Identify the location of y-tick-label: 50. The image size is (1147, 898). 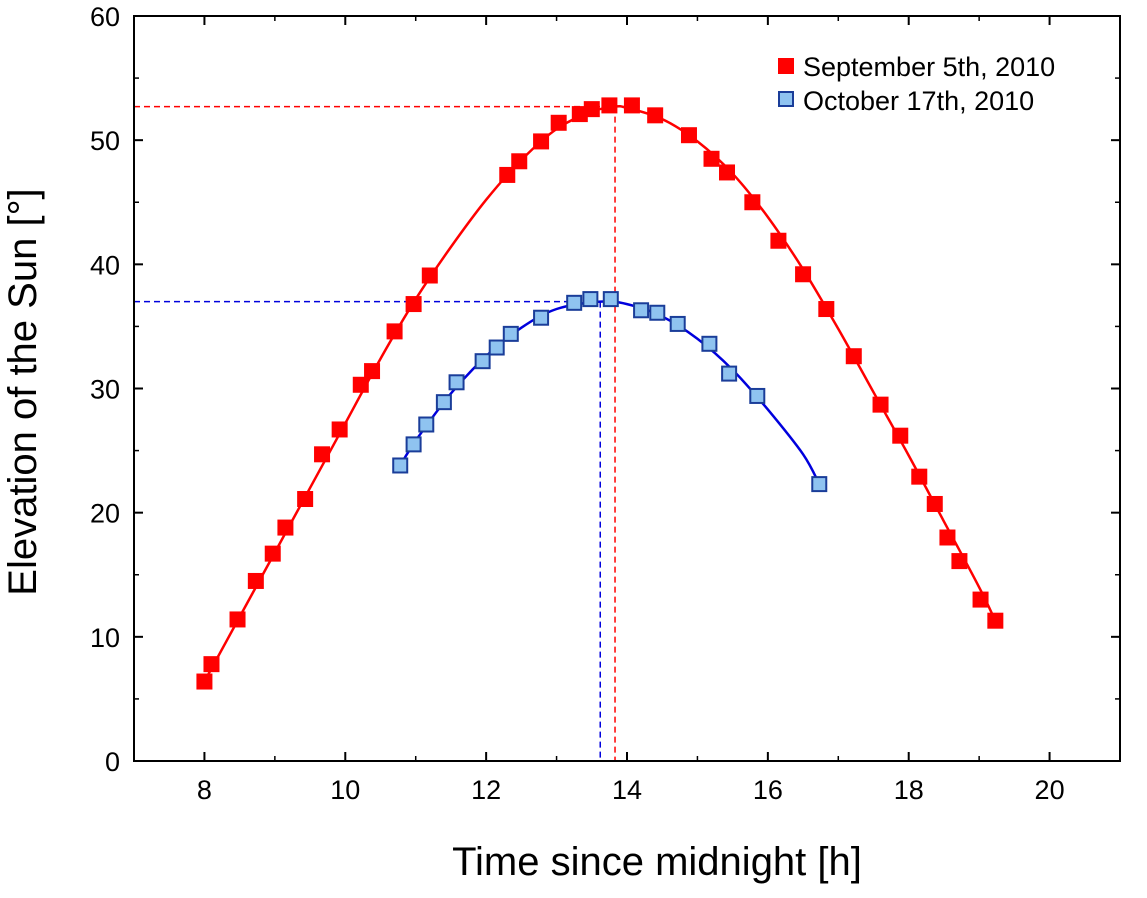
(105, 141).